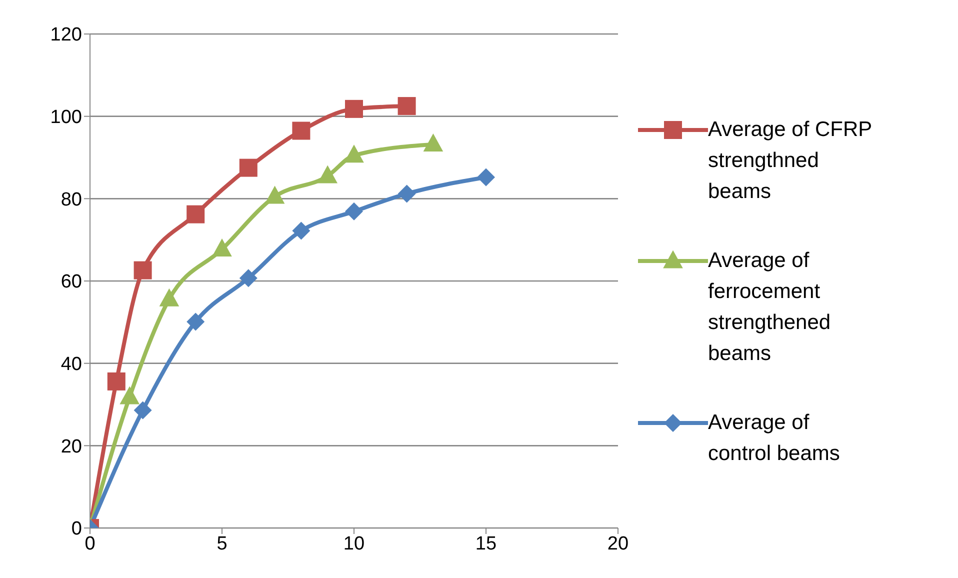 Image resolution: width=958 pixels, height=578 pixels. I want to click on x-tick-label: 0, so click(90, 543).